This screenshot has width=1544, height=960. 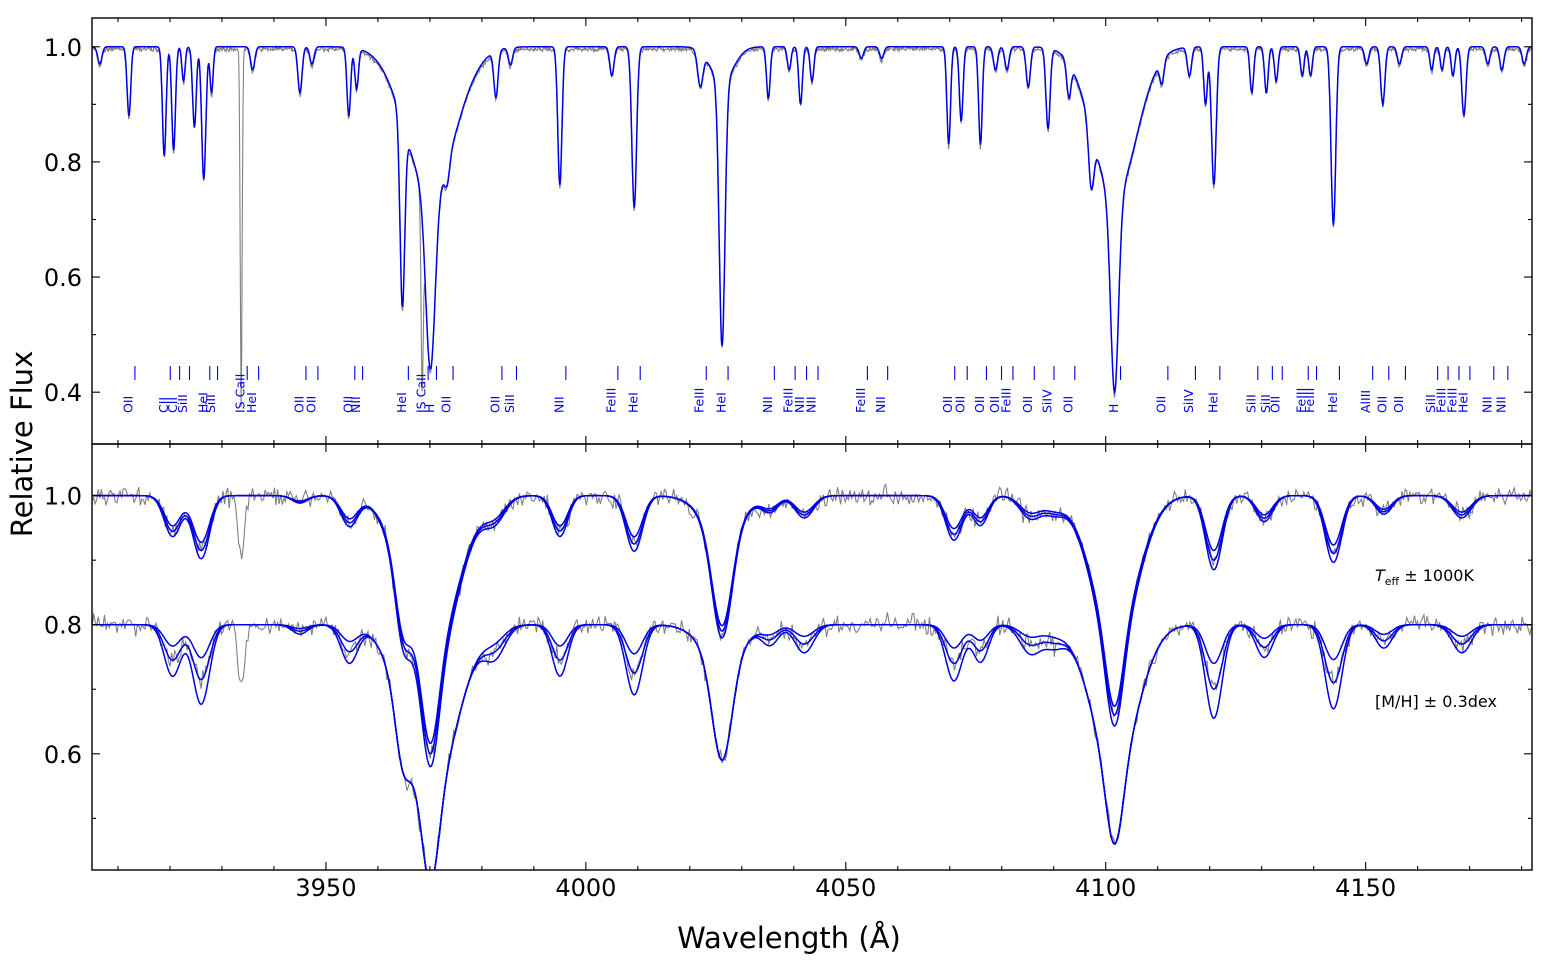 I want to click on x-tick-label: 3950, so click(x=325, y=888).